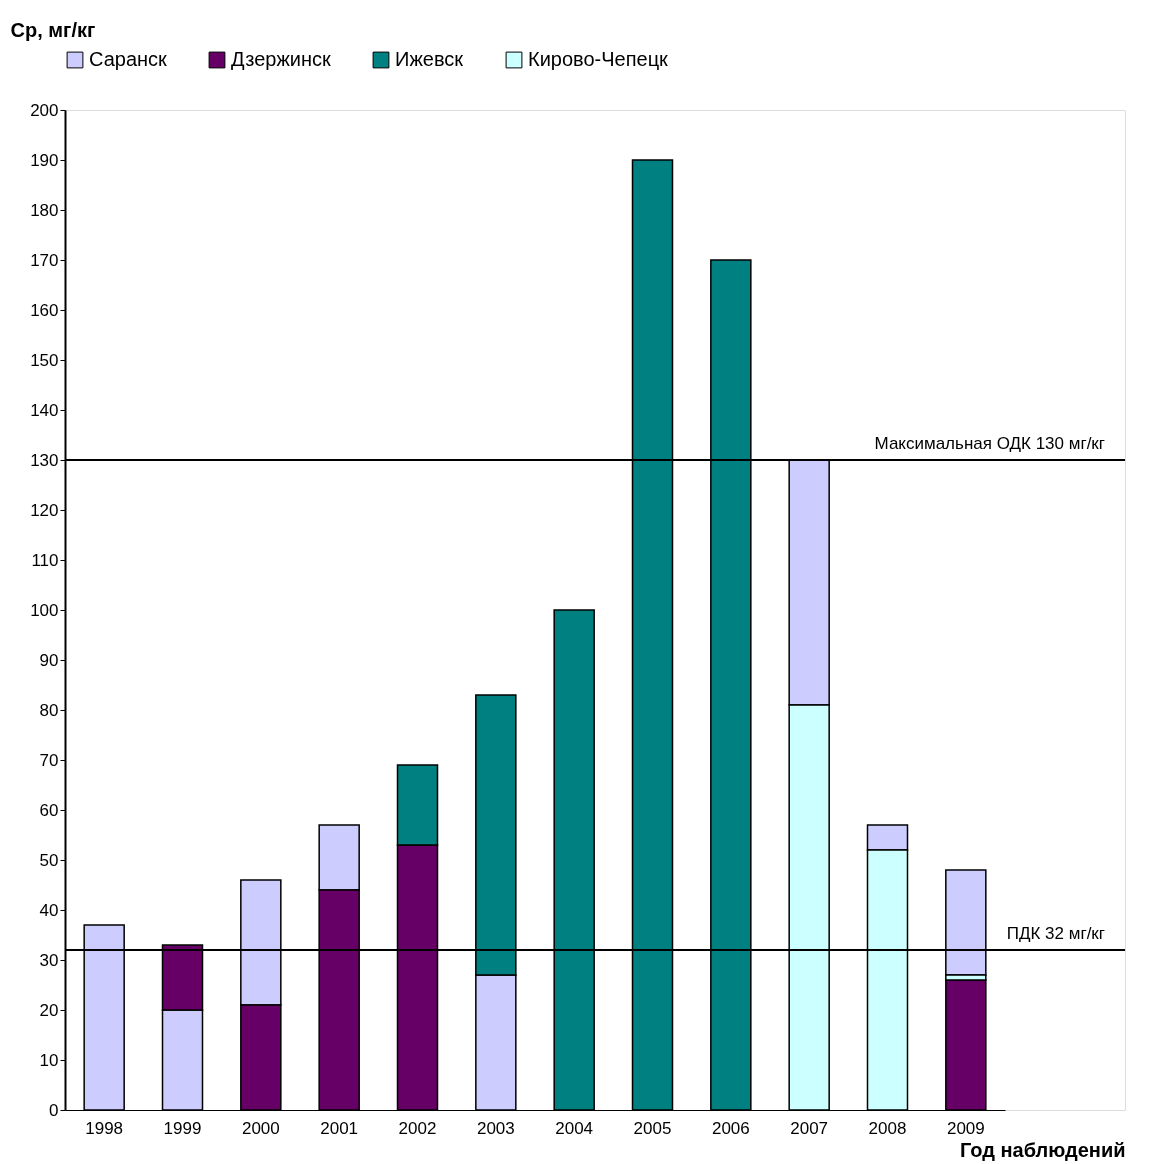  Describe the element at coordinates (44, 410) in the screenshot. I see `y-tick-label: 140` at that location.